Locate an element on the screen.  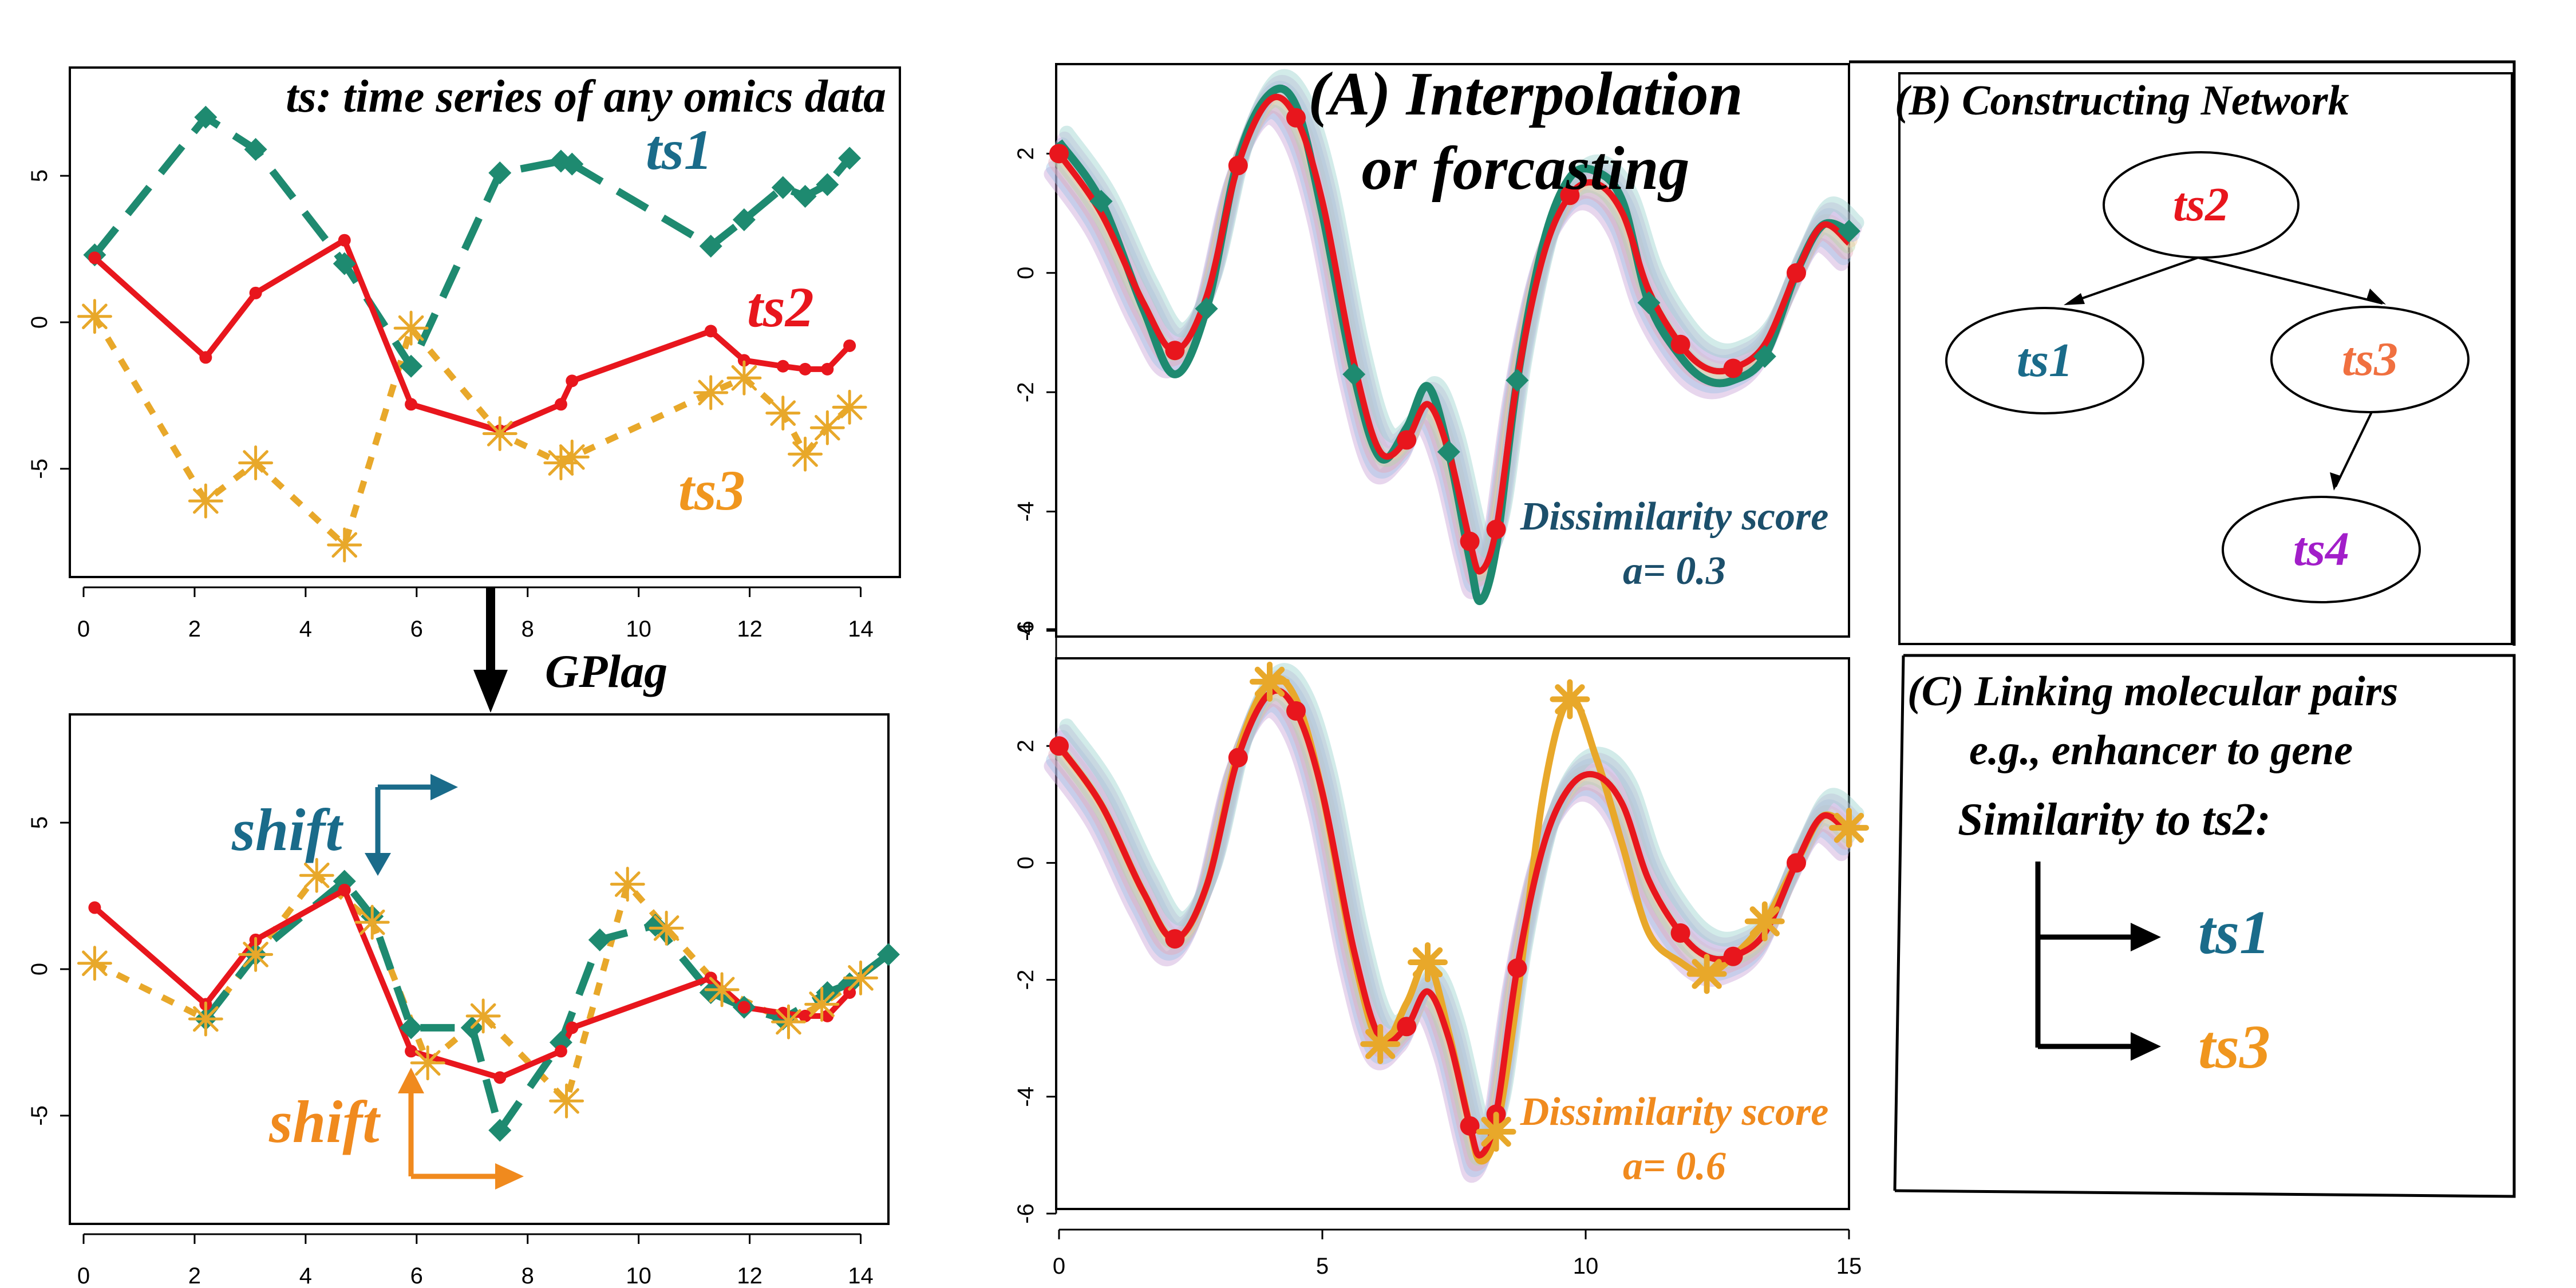
network-edges is located at coordinates (2225, 371).